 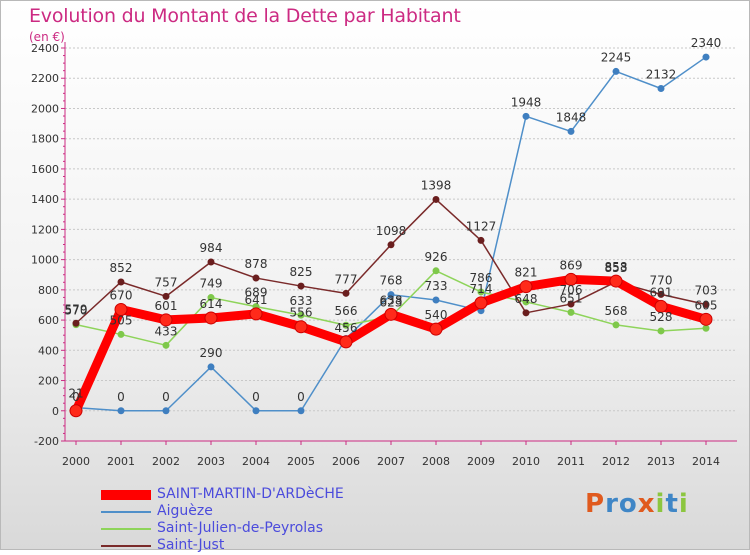 I want to click on x-tick-label: 2013, so click(x=661, y=461).